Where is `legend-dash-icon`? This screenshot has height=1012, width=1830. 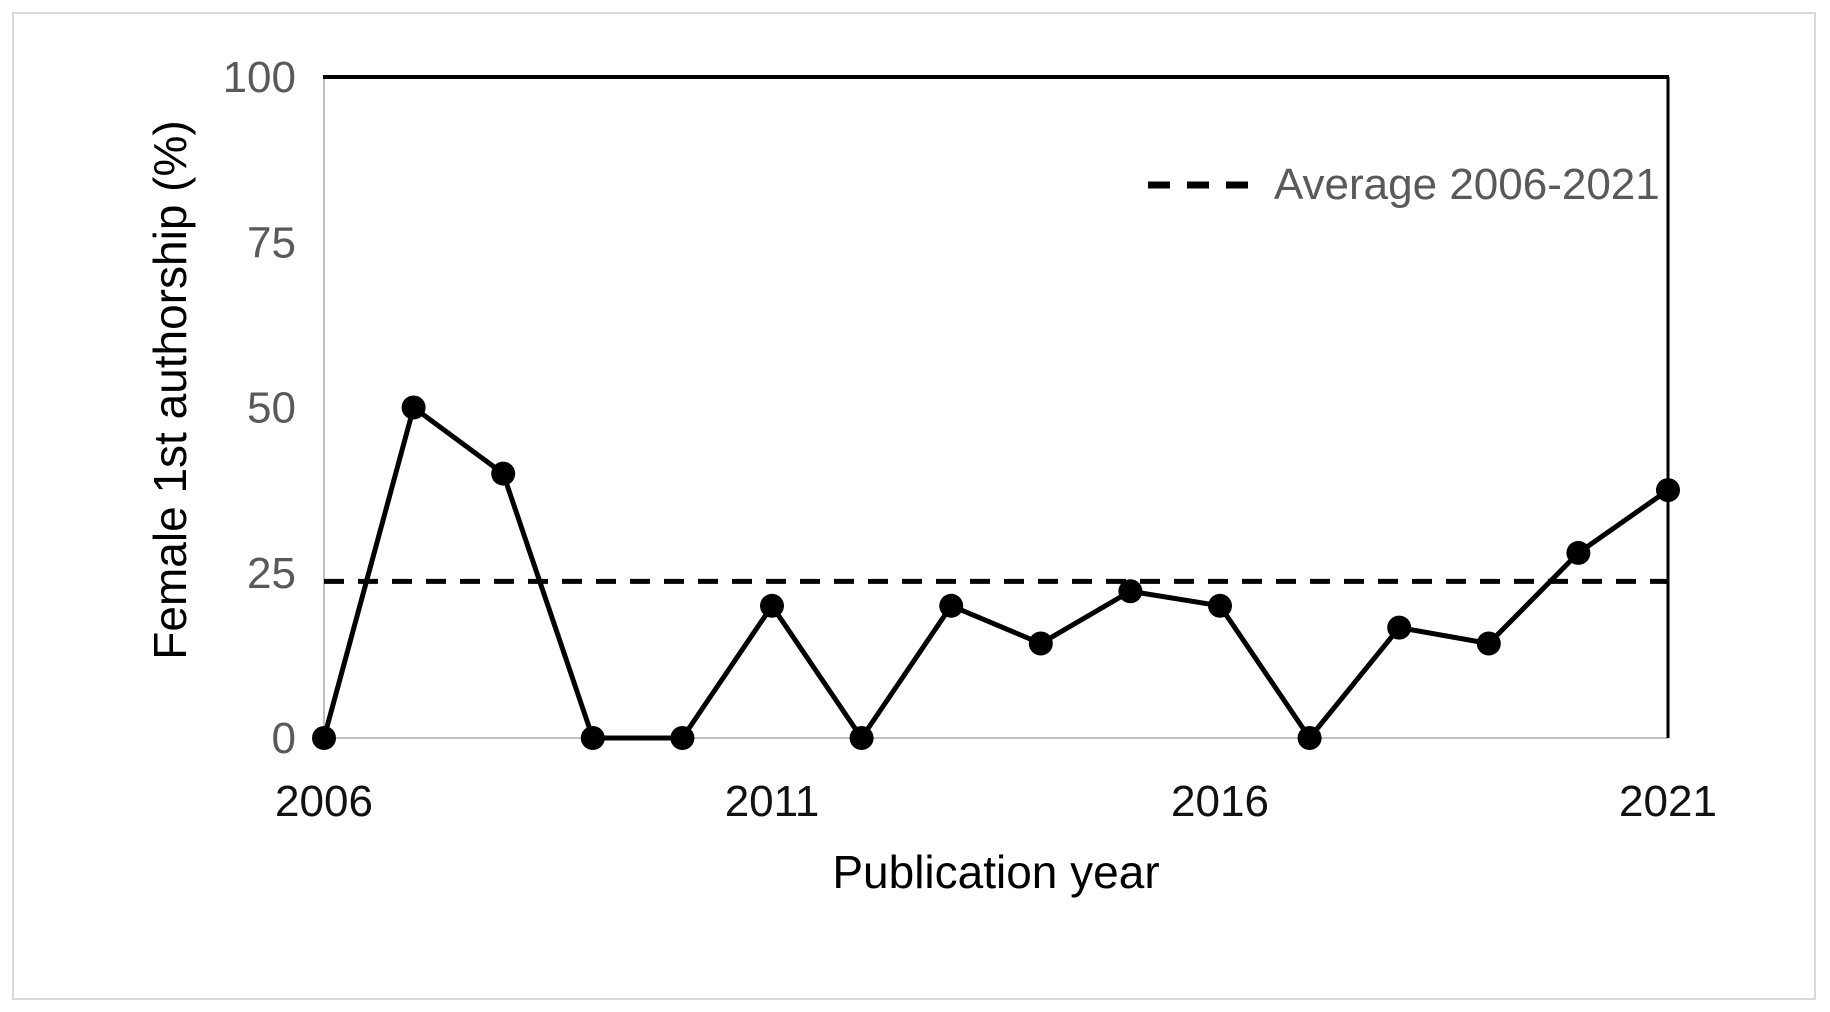 legend-dash-icon is located at coordinates (1199, 185).